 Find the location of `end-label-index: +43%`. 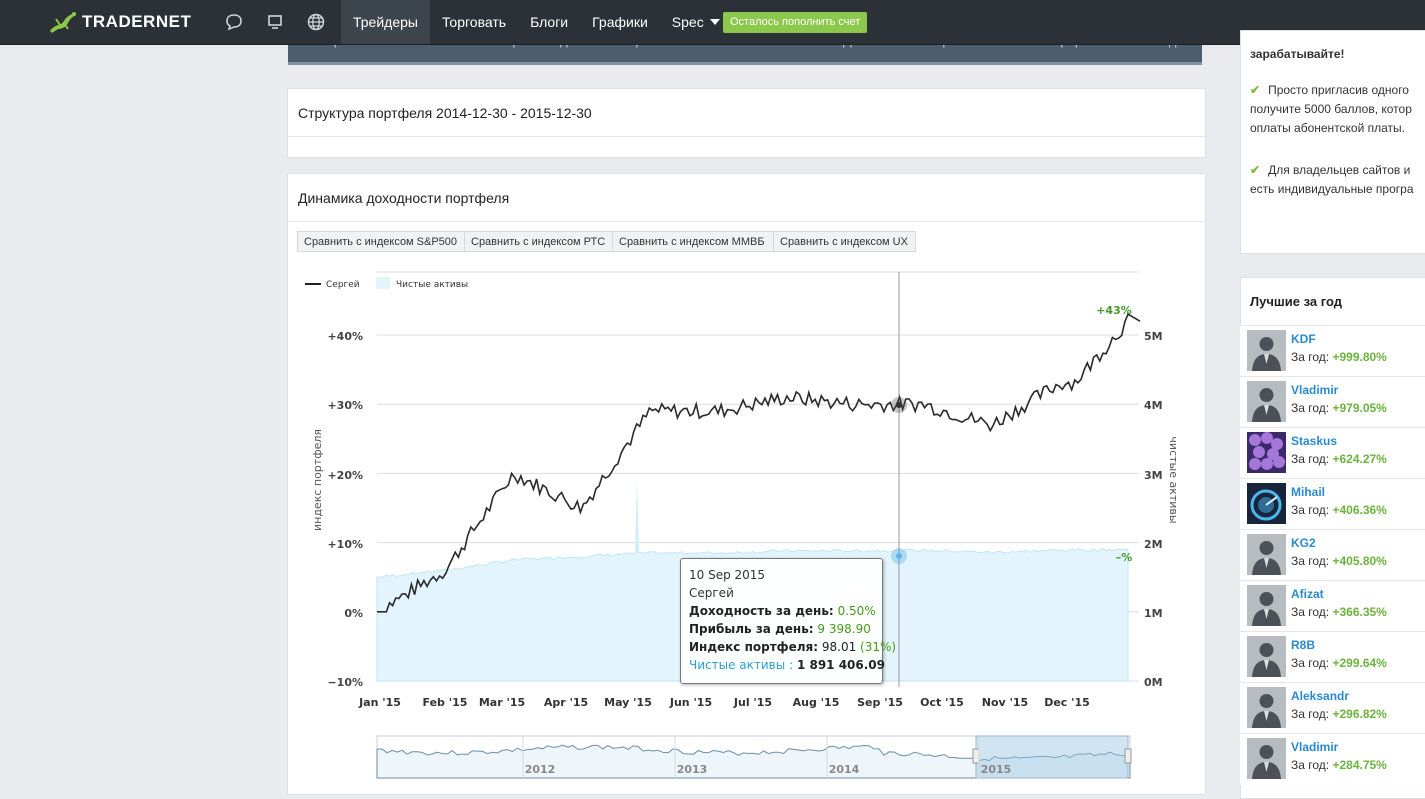

end-label-index: +43% is located at coordinates (1114, 310).